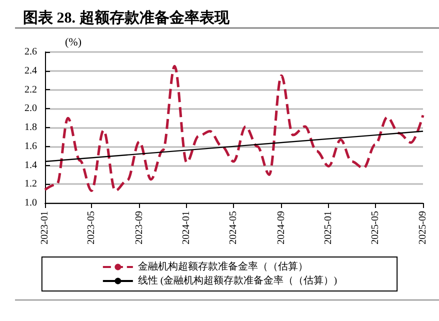 The width and height of the screenshot is (439, 321). Describe the element at coordinates (375, 227) in the screenshot. I see `x-tick-label: 2025-05` at that location.